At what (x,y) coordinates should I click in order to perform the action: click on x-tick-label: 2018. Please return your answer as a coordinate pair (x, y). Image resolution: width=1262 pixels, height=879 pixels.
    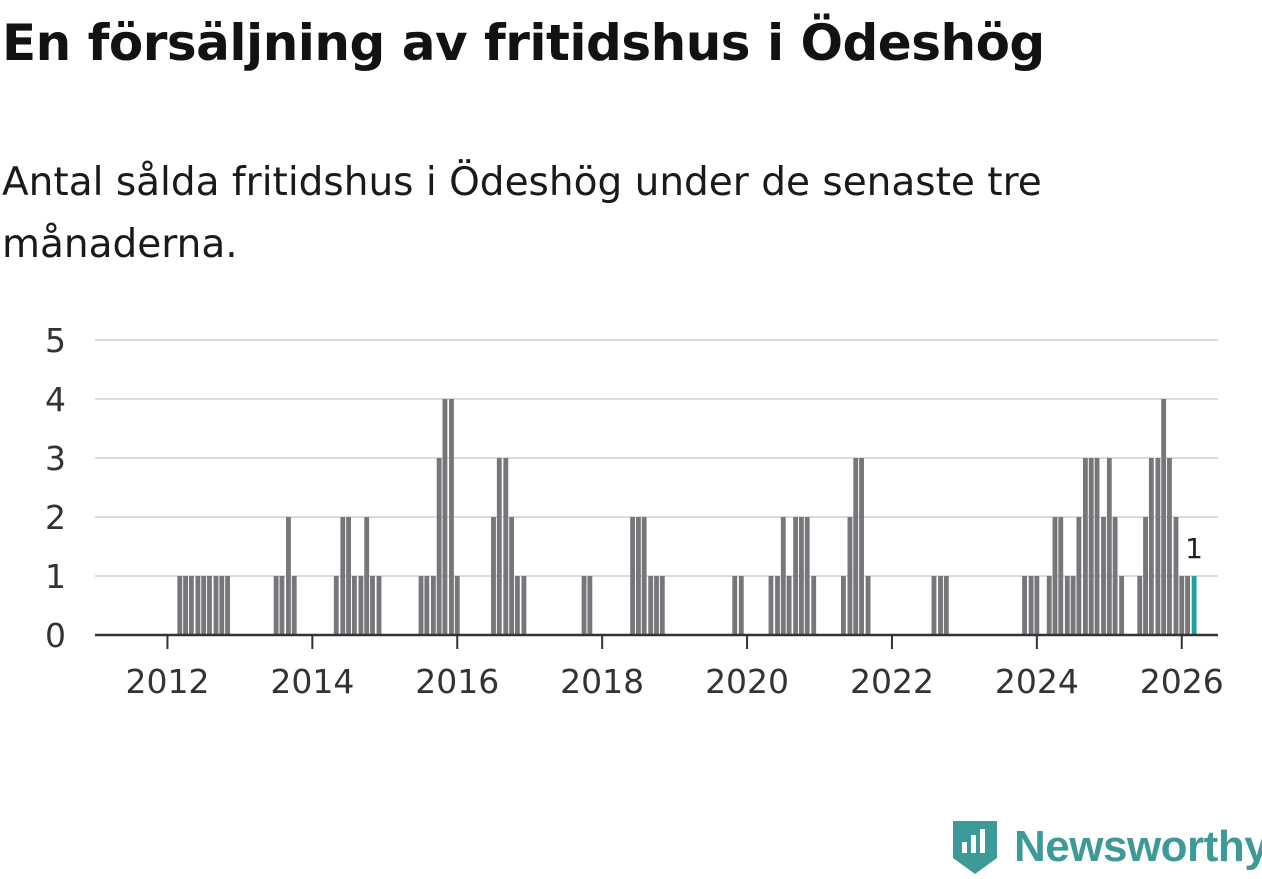
    Looking at the image, I should click on (602, 681).